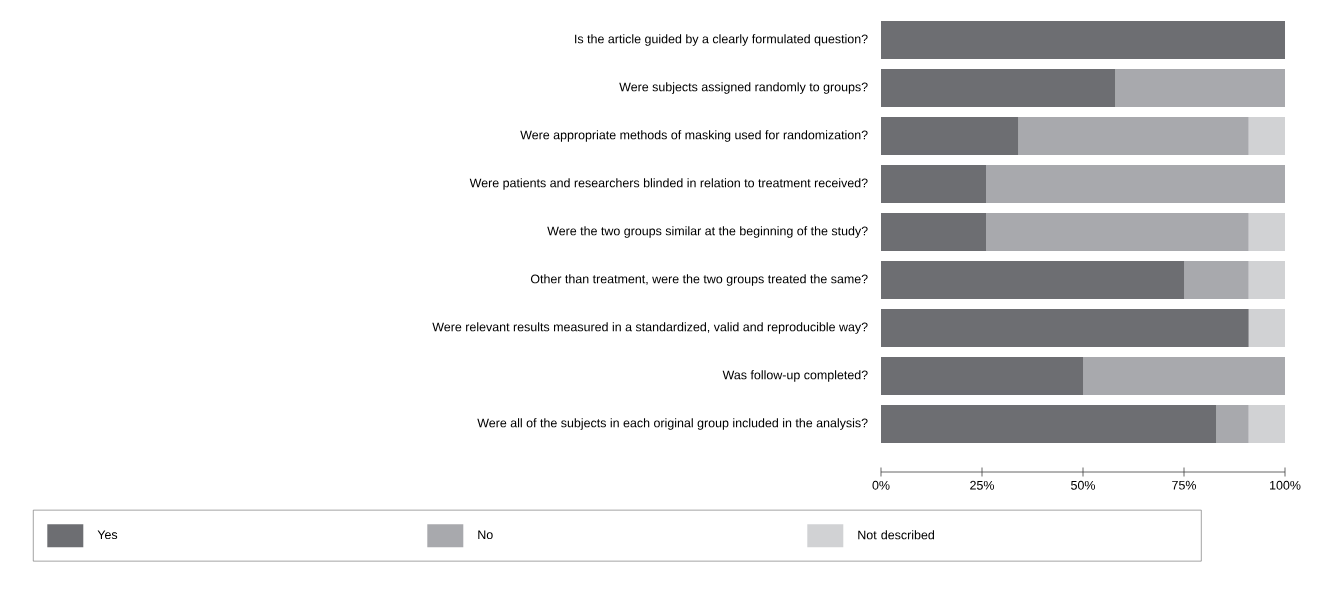  I want to click on y-tick-label: Were subjects assigned randomly to groups?, so click(743, 88).